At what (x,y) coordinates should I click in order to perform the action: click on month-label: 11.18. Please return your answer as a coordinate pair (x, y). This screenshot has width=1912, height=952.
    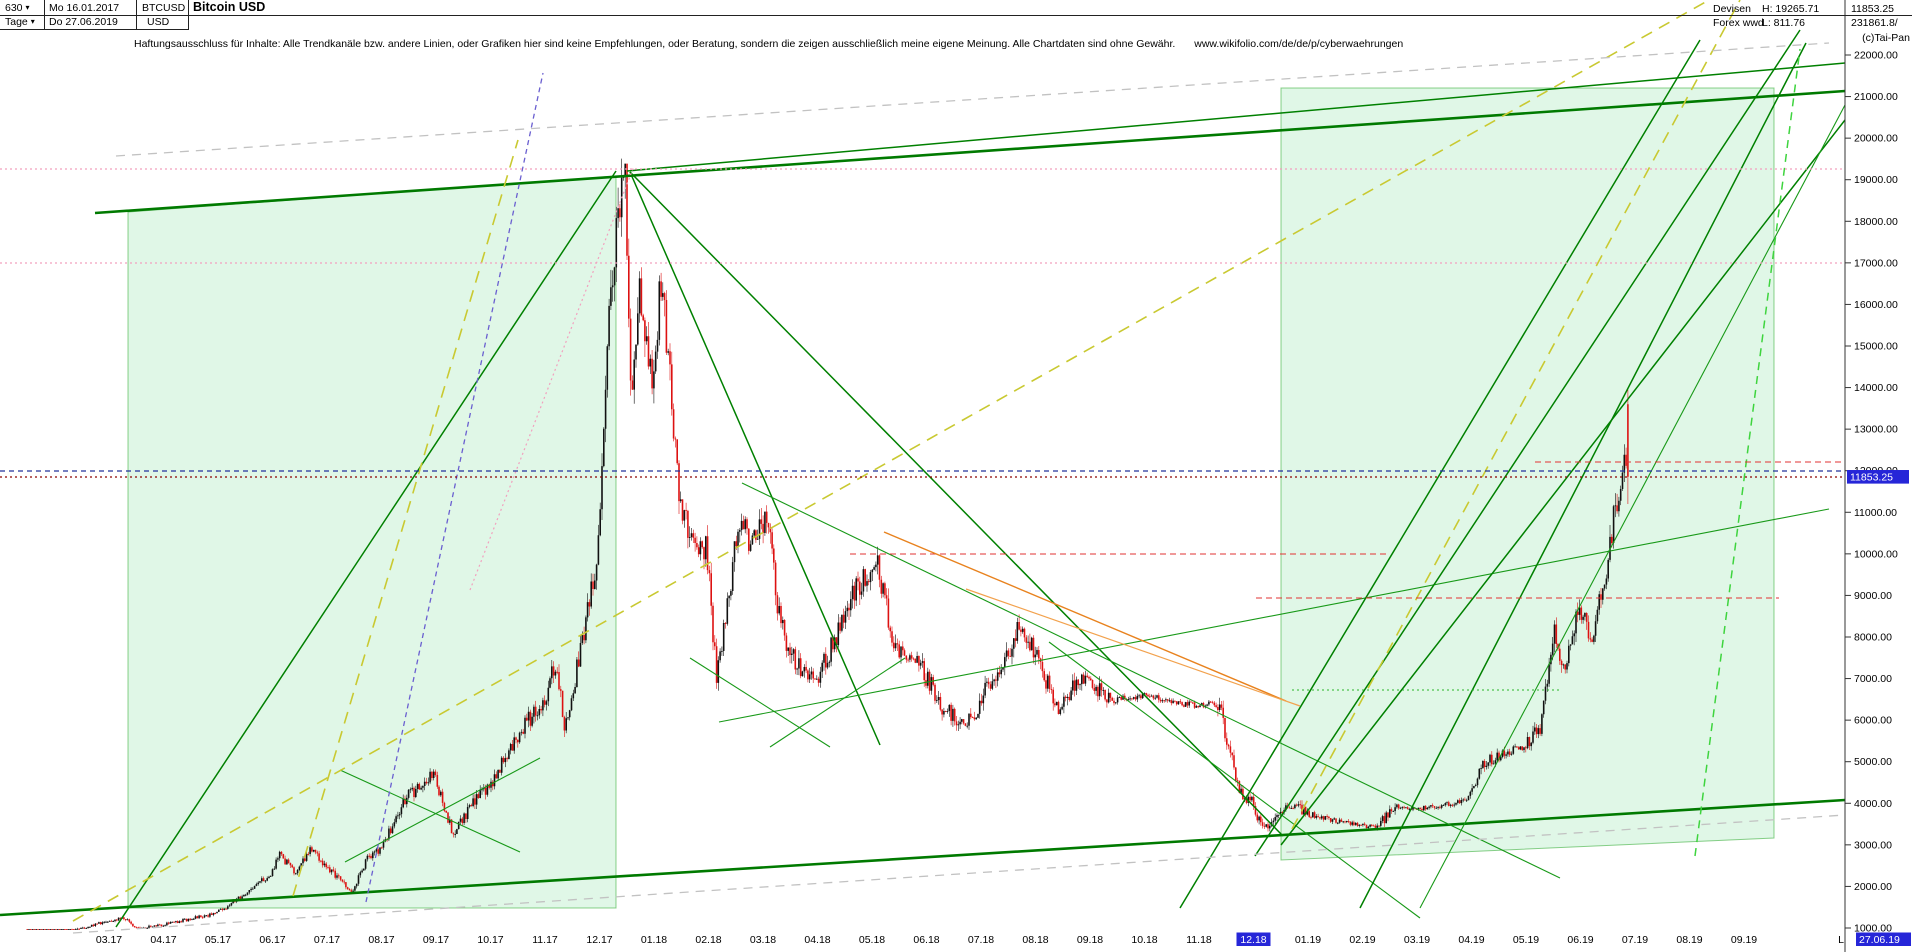
    Looking at the image, I should click on (1199, 940).